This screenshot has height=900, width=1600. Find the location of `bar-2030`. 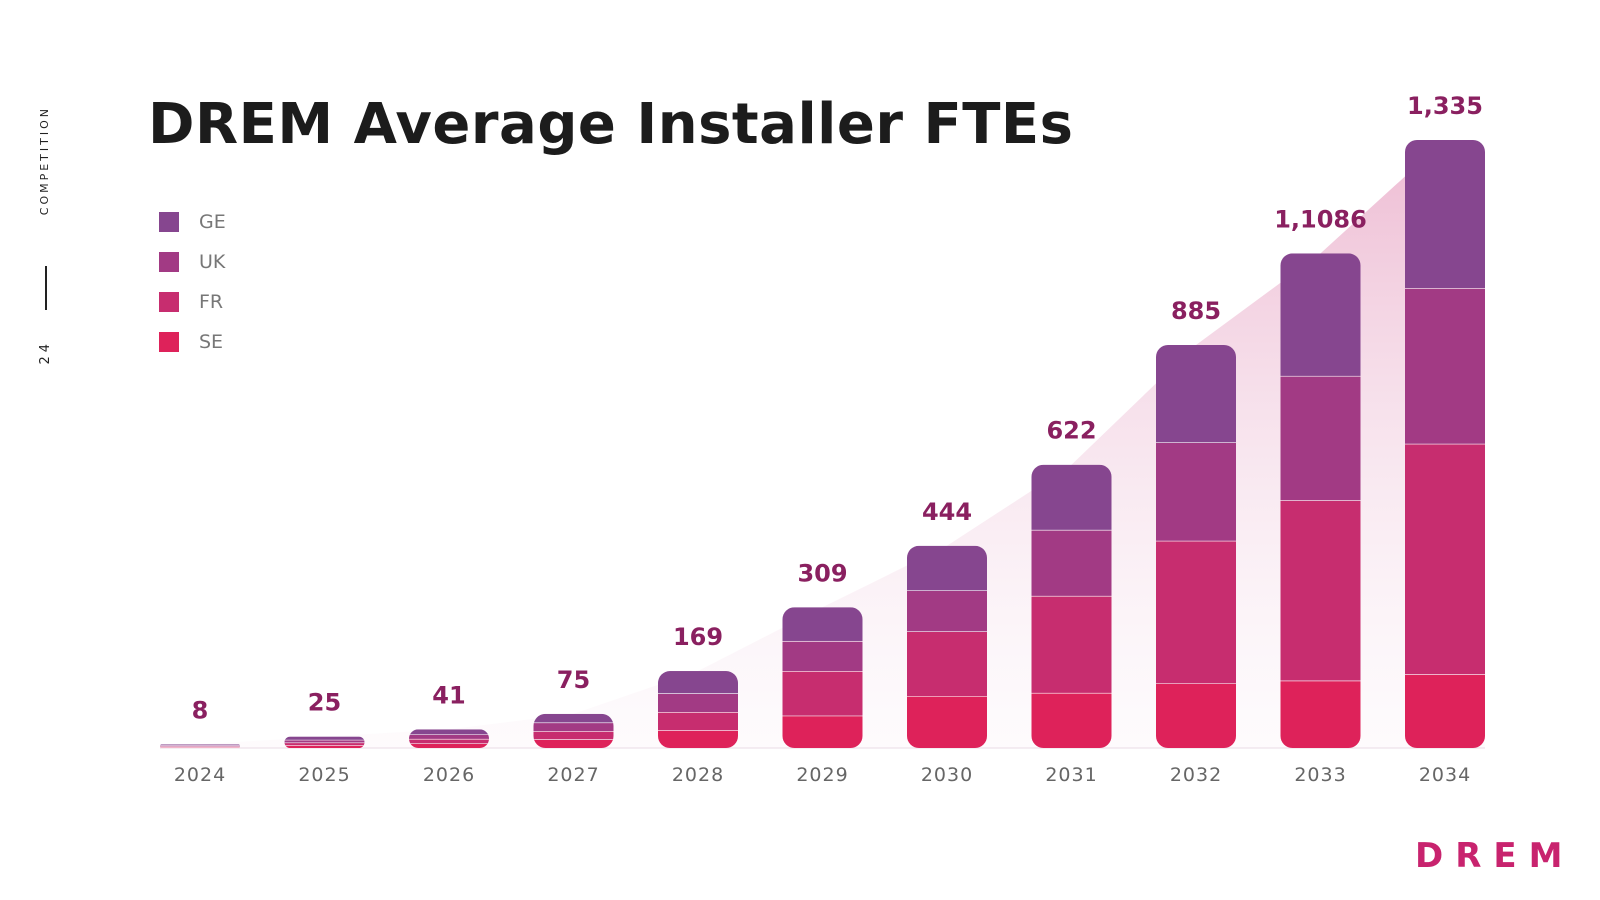

bar-2030 is located at coordinates (947, 646).